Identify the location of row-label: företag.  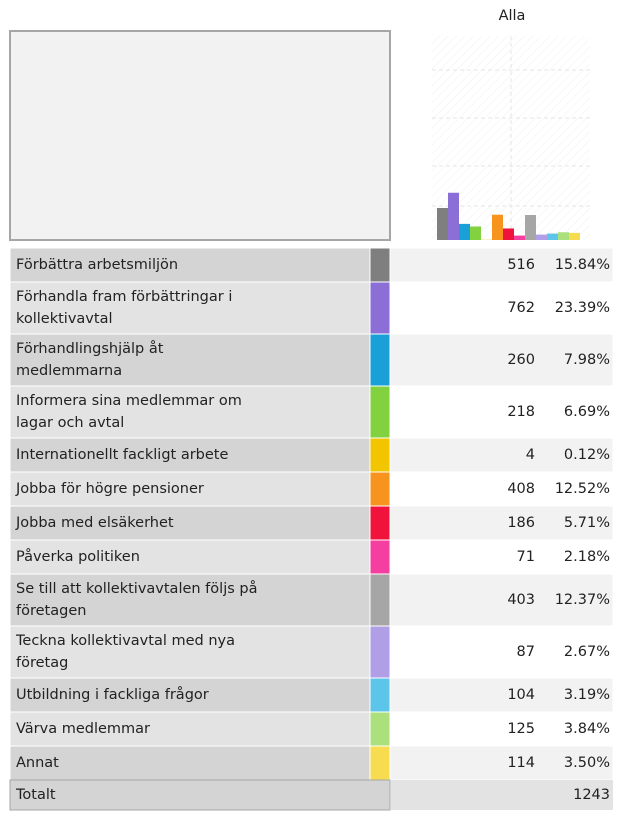
(42, 663).